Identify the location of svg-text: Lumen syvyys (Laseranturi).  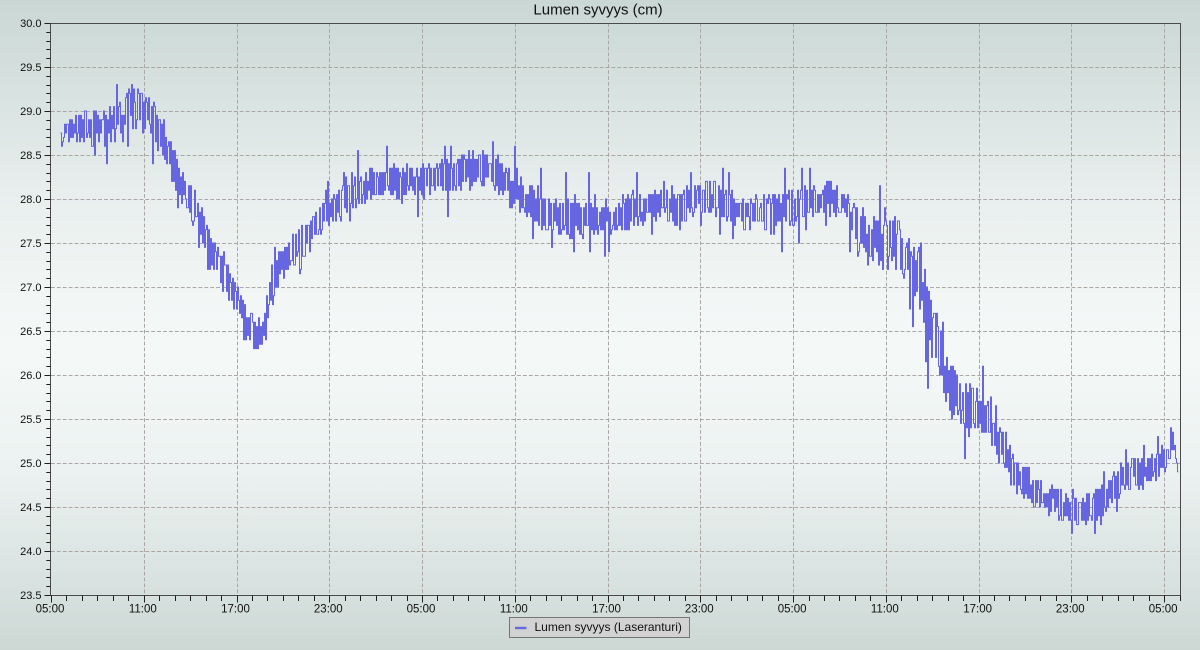
(608, 627).